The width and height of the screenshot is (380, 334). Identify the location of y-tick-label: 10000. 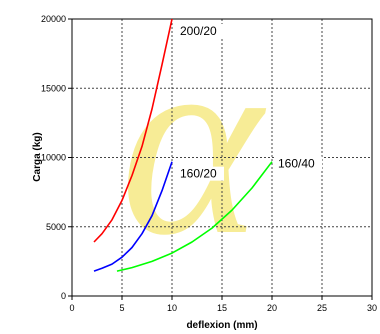
(53, 158).